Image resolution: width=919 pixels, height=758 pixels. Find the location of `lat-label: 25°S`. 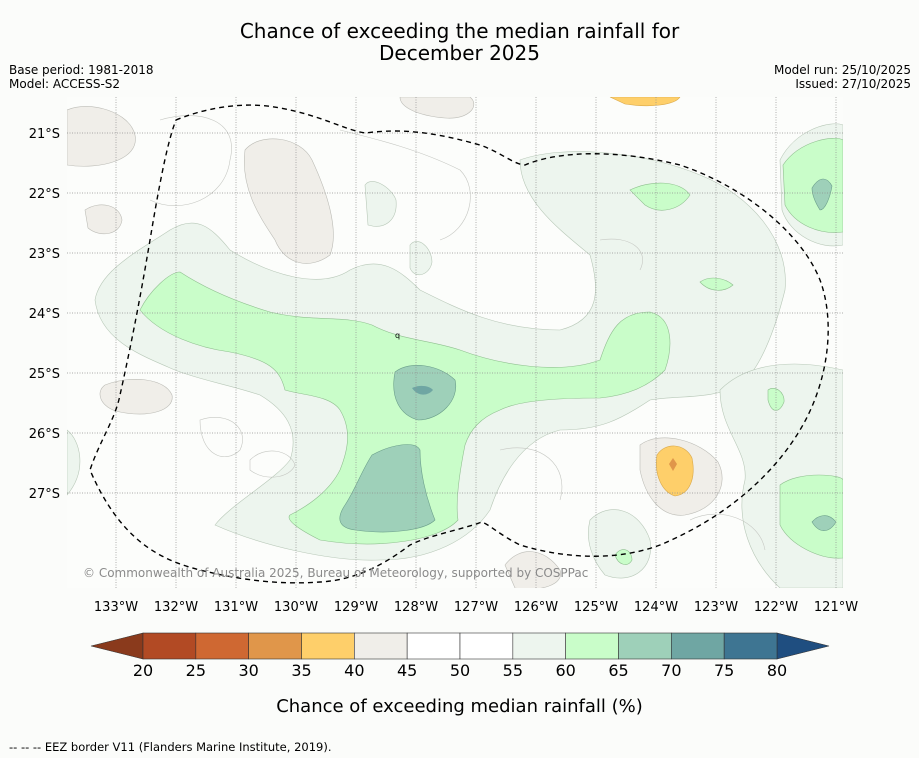

lat-label: 25°S is located at coordinates (44, 374).